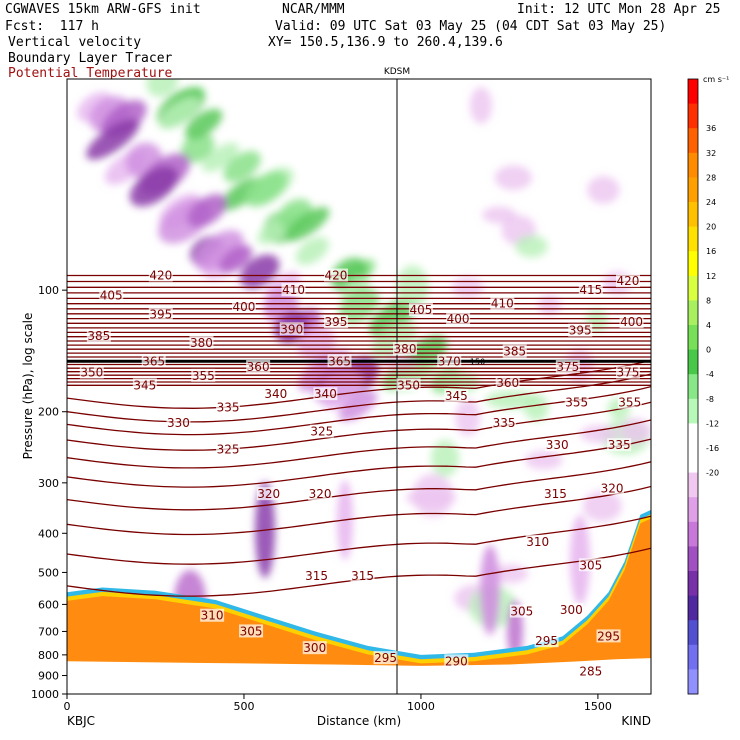 Image resolution: width=740 pixels, height=740 pixels. Describe the element at coordinates (567, 367) in the screenshot. I see `contour-label: 375` at that location.